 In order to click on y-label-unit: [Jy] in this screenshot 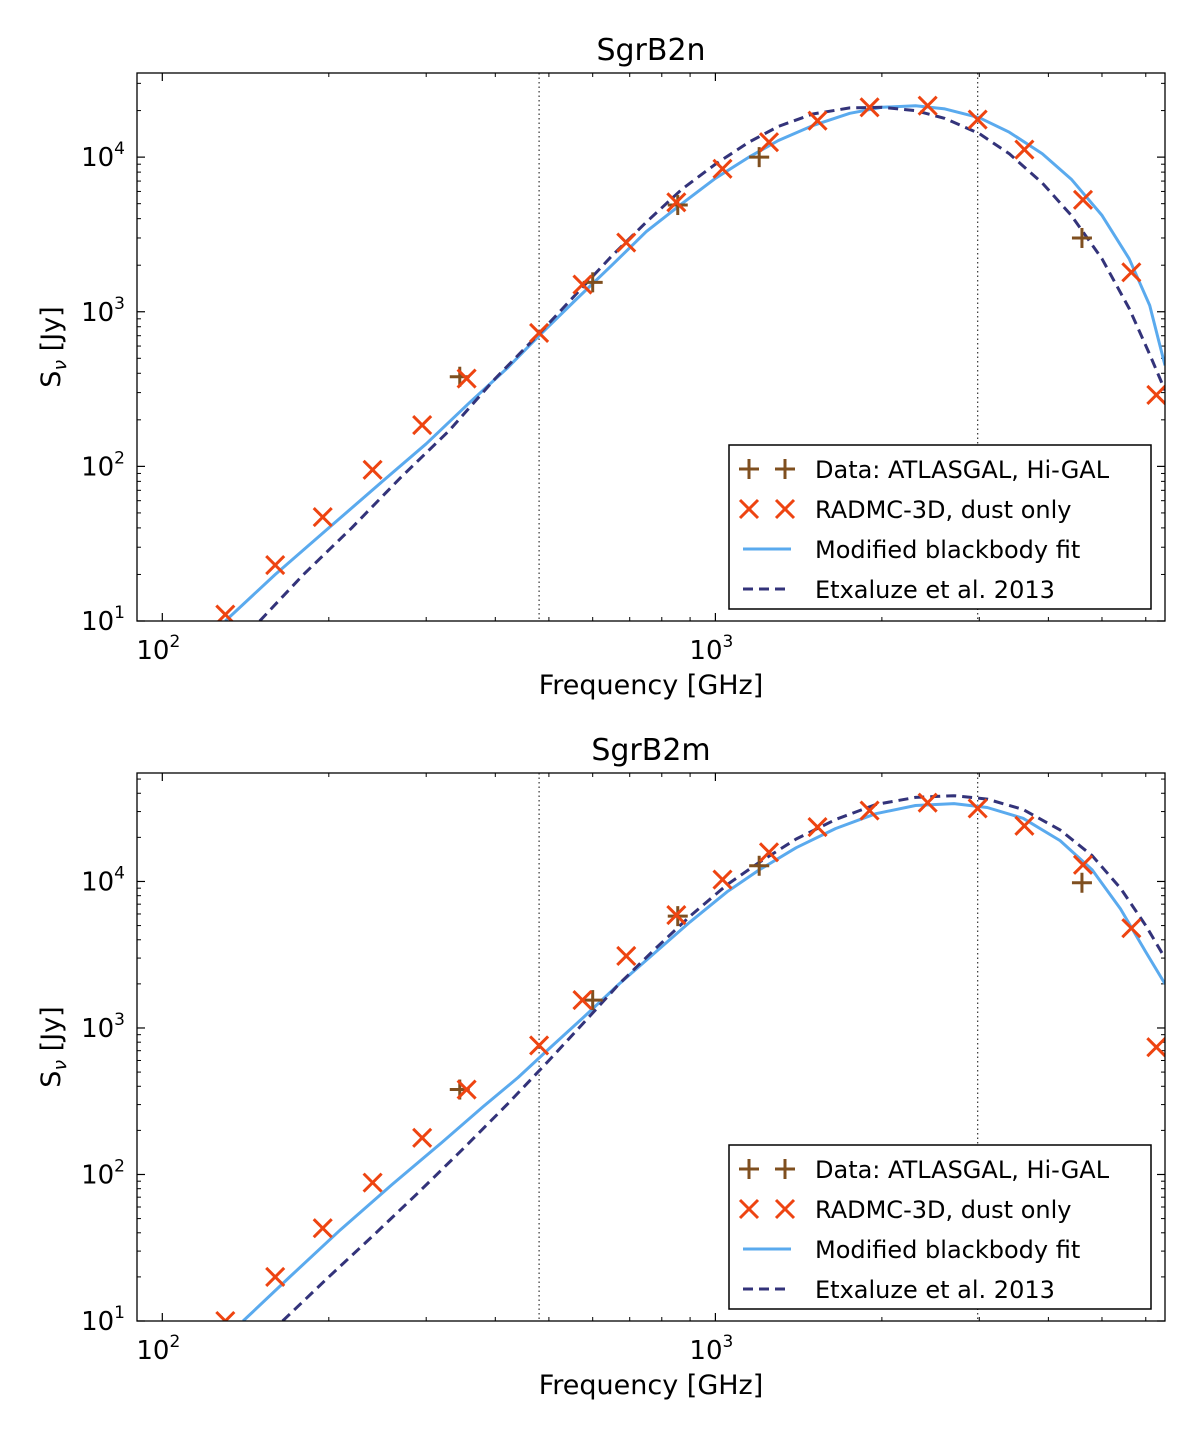, I will do `click(51, 333)`.